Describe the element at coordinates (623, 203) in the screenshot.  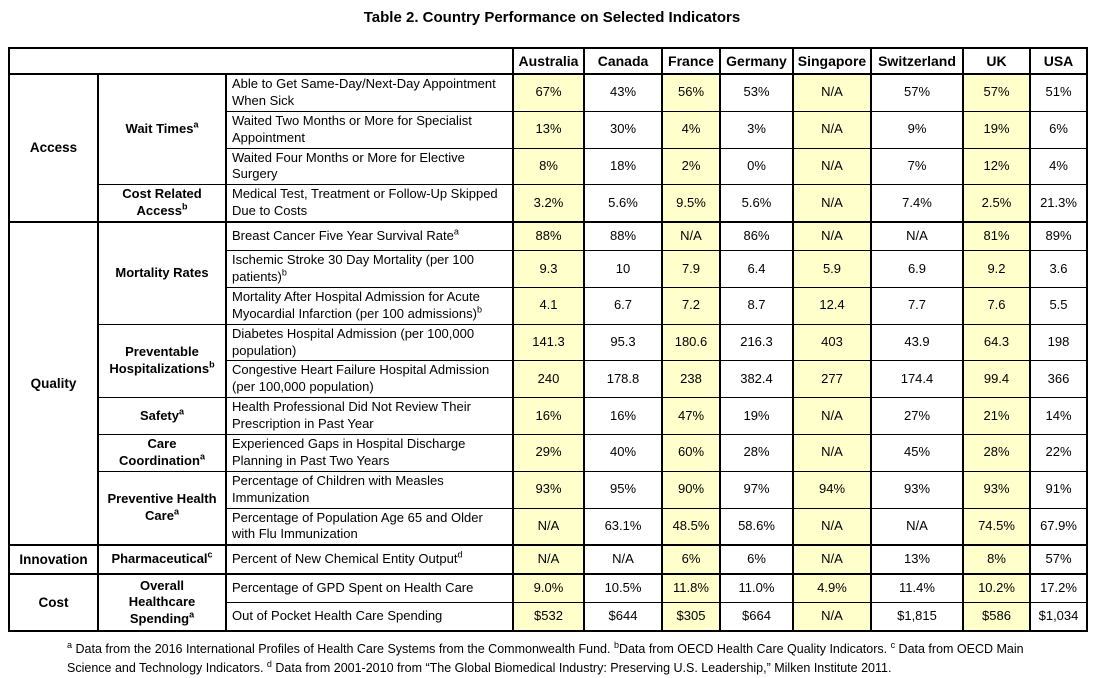
I see `value-cell-canada: 5.6%` at that location.